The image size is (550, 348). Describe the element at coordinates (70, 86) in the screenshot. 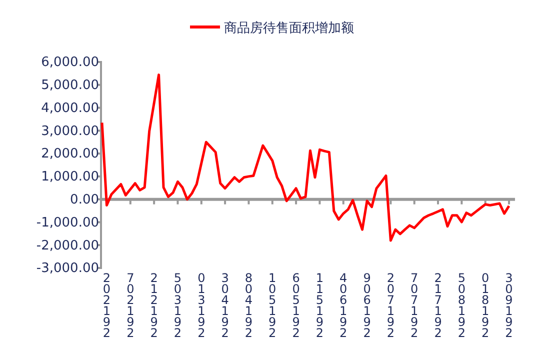

I see `y-tick-label: 5,000.00` at that location.